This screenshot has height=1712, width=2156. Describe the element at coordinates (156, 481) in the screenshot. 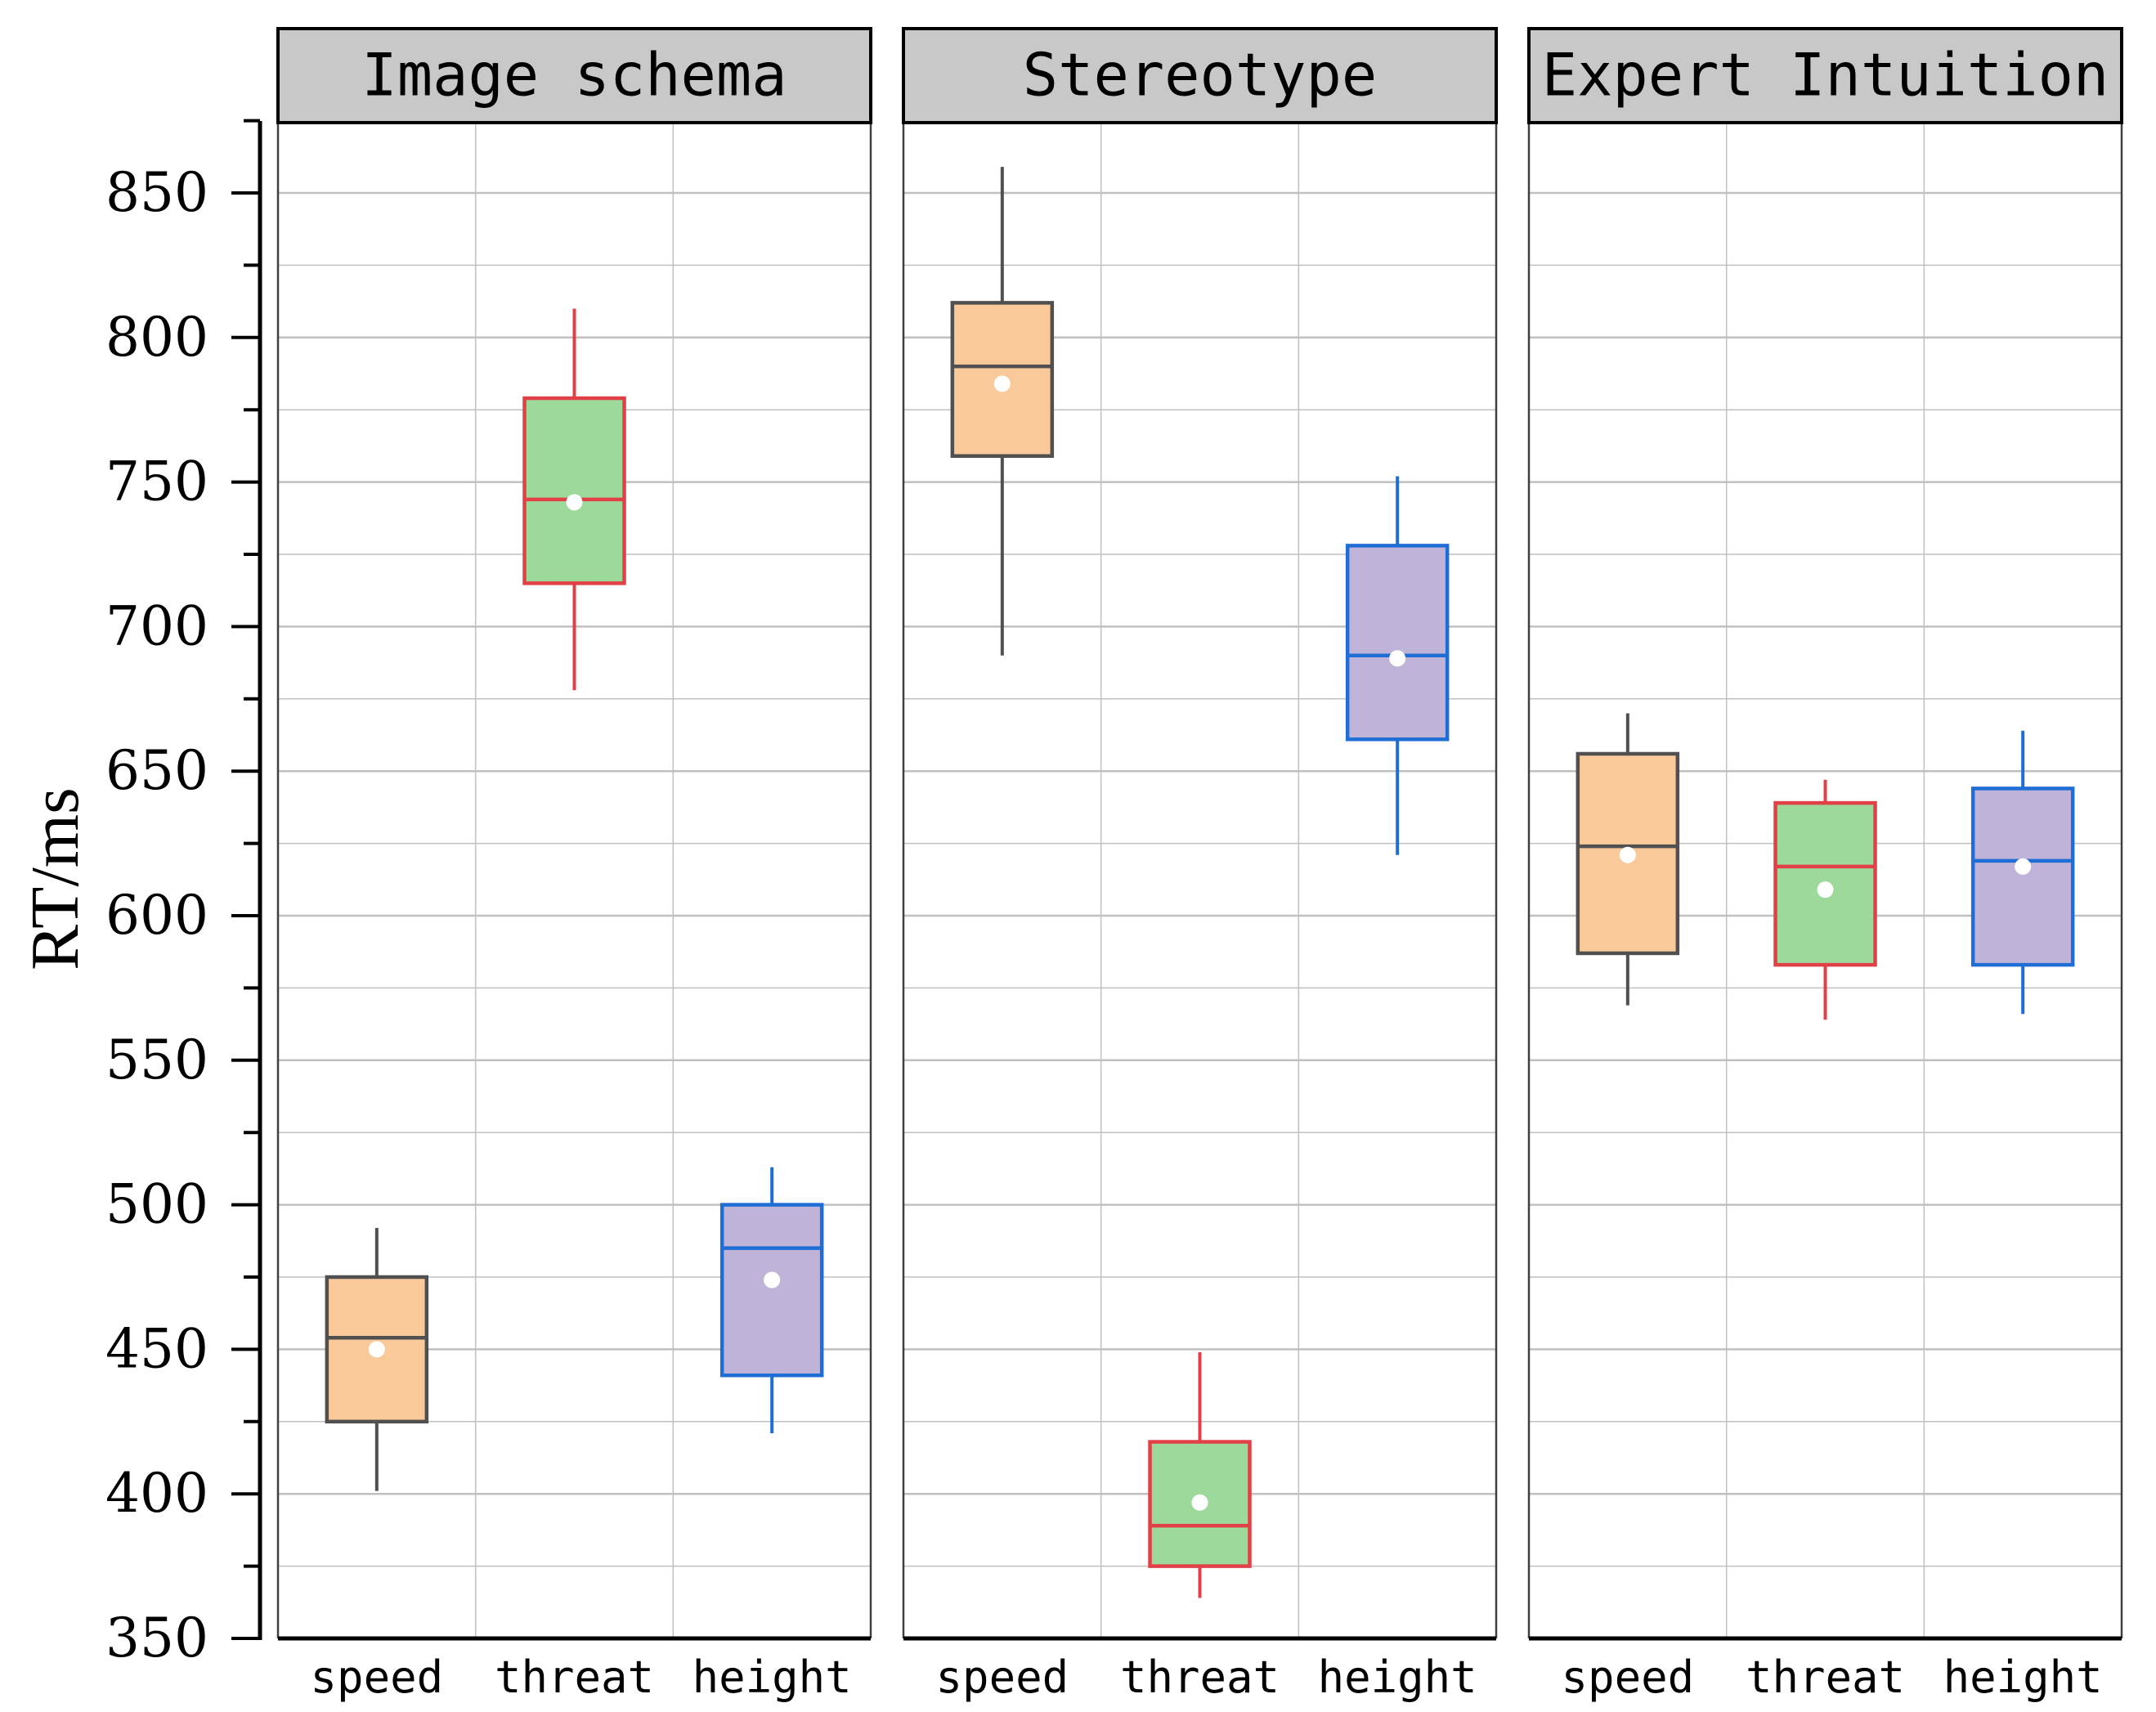

I see `y-tick-label: 750` at that location.